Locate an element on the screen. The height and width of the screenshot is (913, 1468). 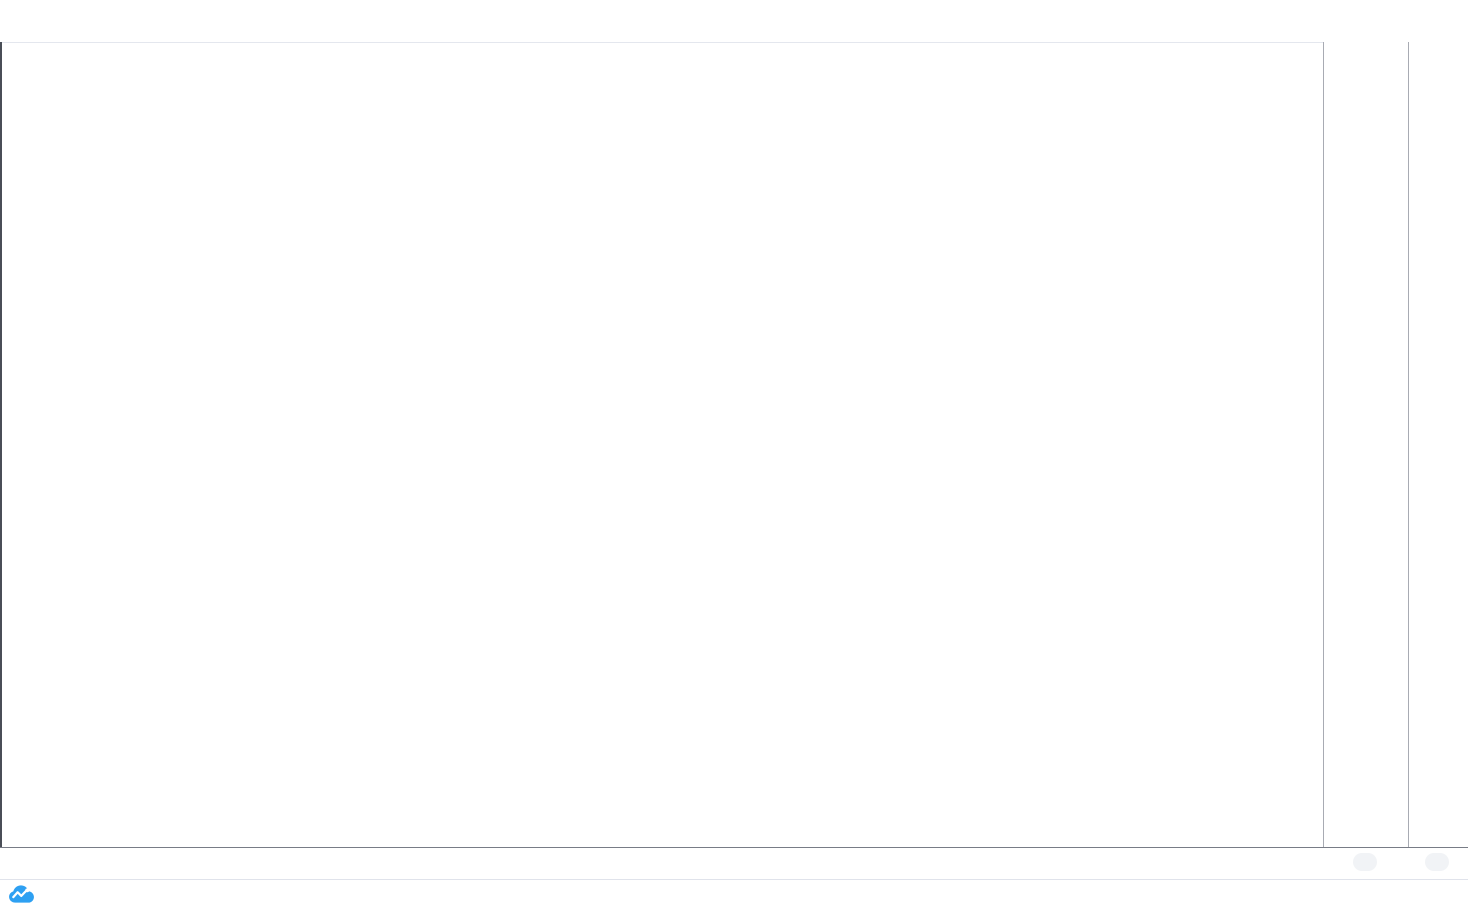
tradingview-logo is located at coordinates (24, 894).